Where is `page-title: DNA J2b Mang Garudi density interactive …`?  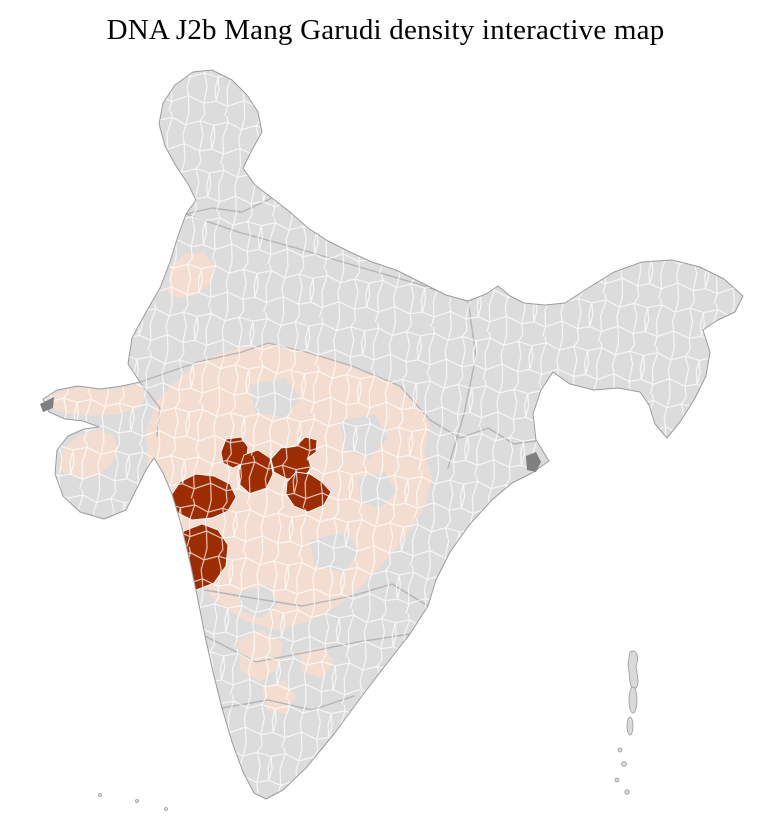
page-title: DNA J2b Mang Garudi density interactive … is located at coordinates (385, 30).